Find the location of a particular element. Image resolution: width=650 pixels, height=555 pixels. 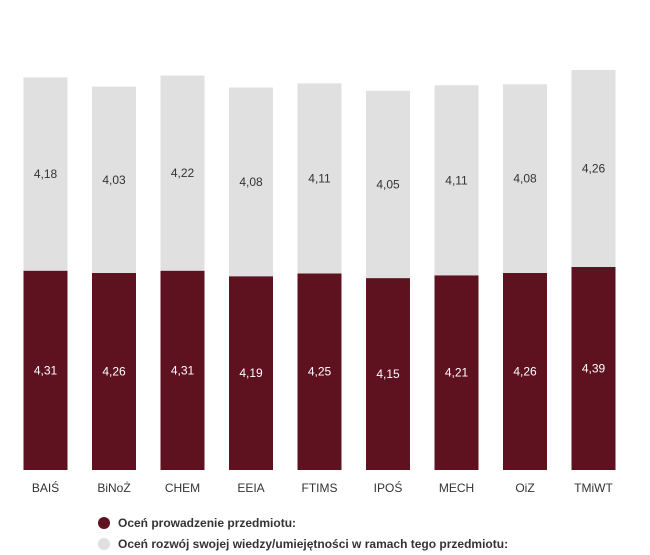

data-label-1-0: 4,31 is located at coordinates (46, 370).